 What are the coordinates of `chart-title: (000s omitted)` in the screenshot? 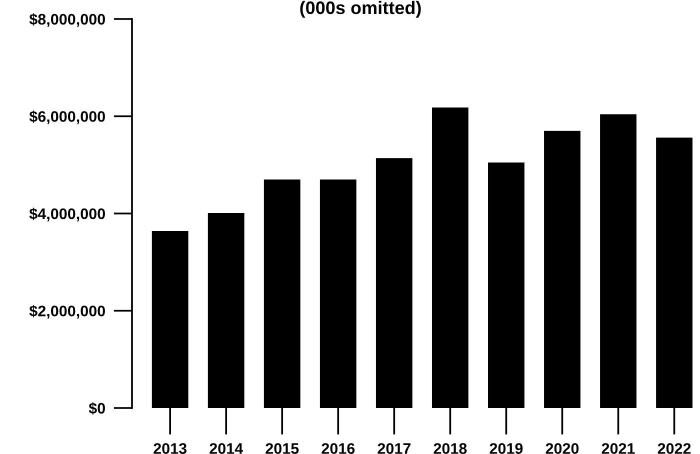 It's located at (360, 9).